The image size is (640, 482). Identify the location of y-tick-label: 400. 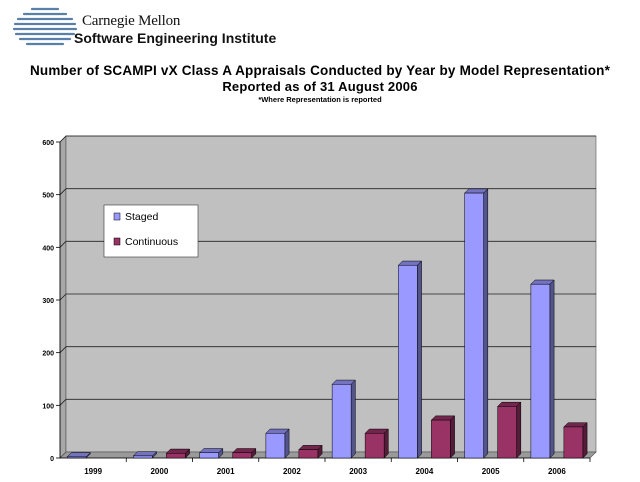
(48, 248).